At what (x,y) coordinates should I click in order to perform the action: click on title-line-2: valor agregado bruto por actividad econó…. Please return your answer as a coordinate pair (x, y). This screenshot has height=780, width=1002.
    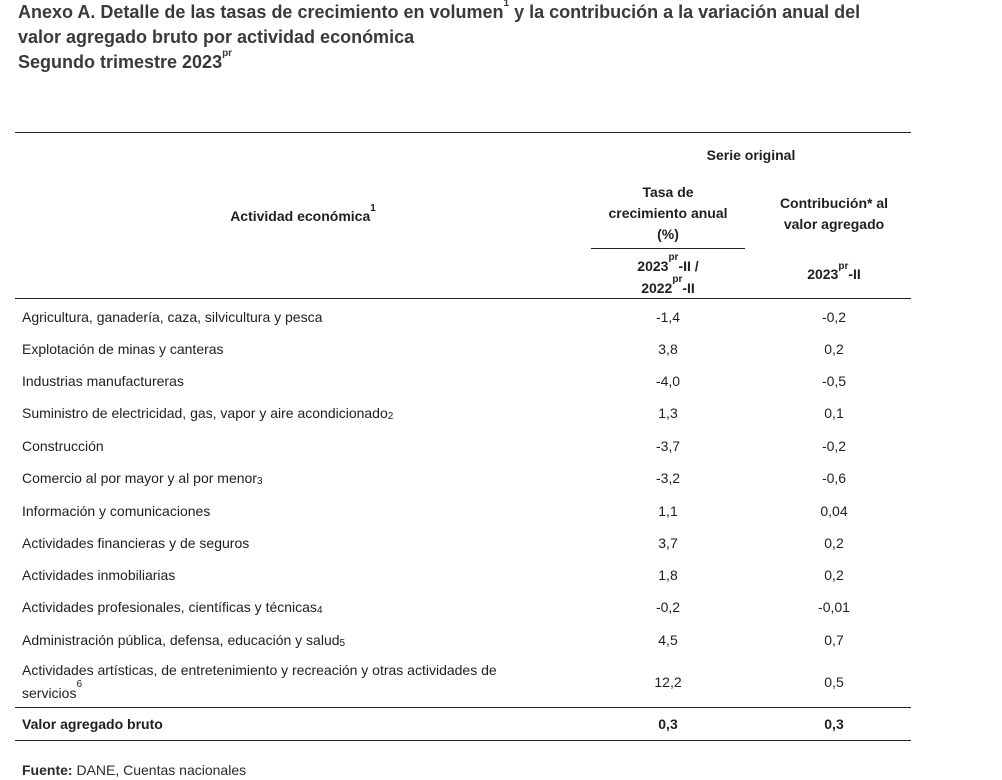
    Looking at the image, I should click on (216, 37).